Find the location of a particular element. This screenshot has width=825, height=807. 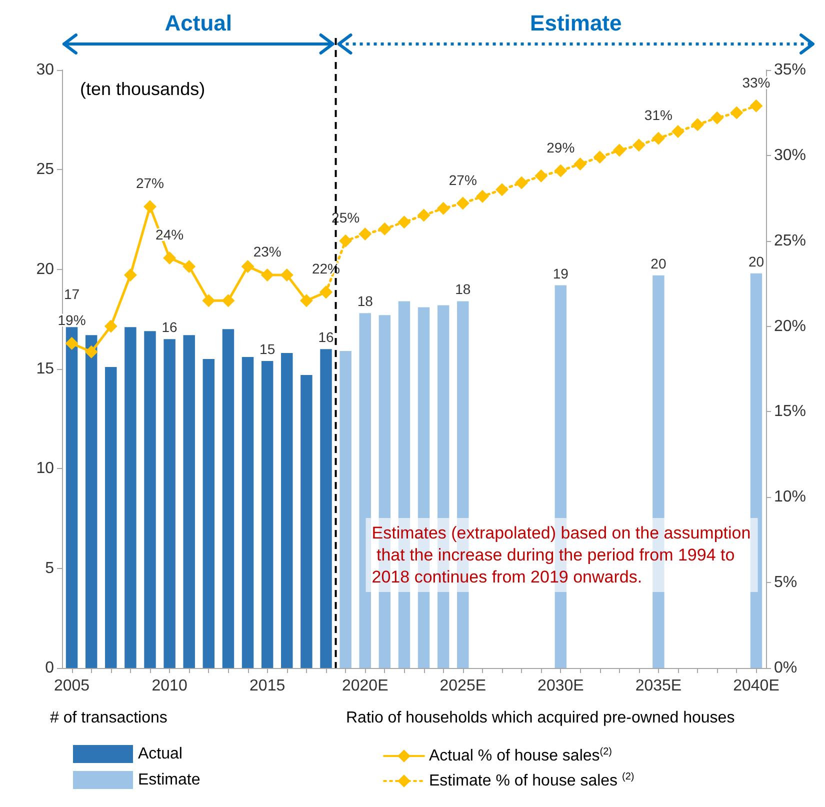

x-tick-label: 2025E is located at coordinates (463, 686).